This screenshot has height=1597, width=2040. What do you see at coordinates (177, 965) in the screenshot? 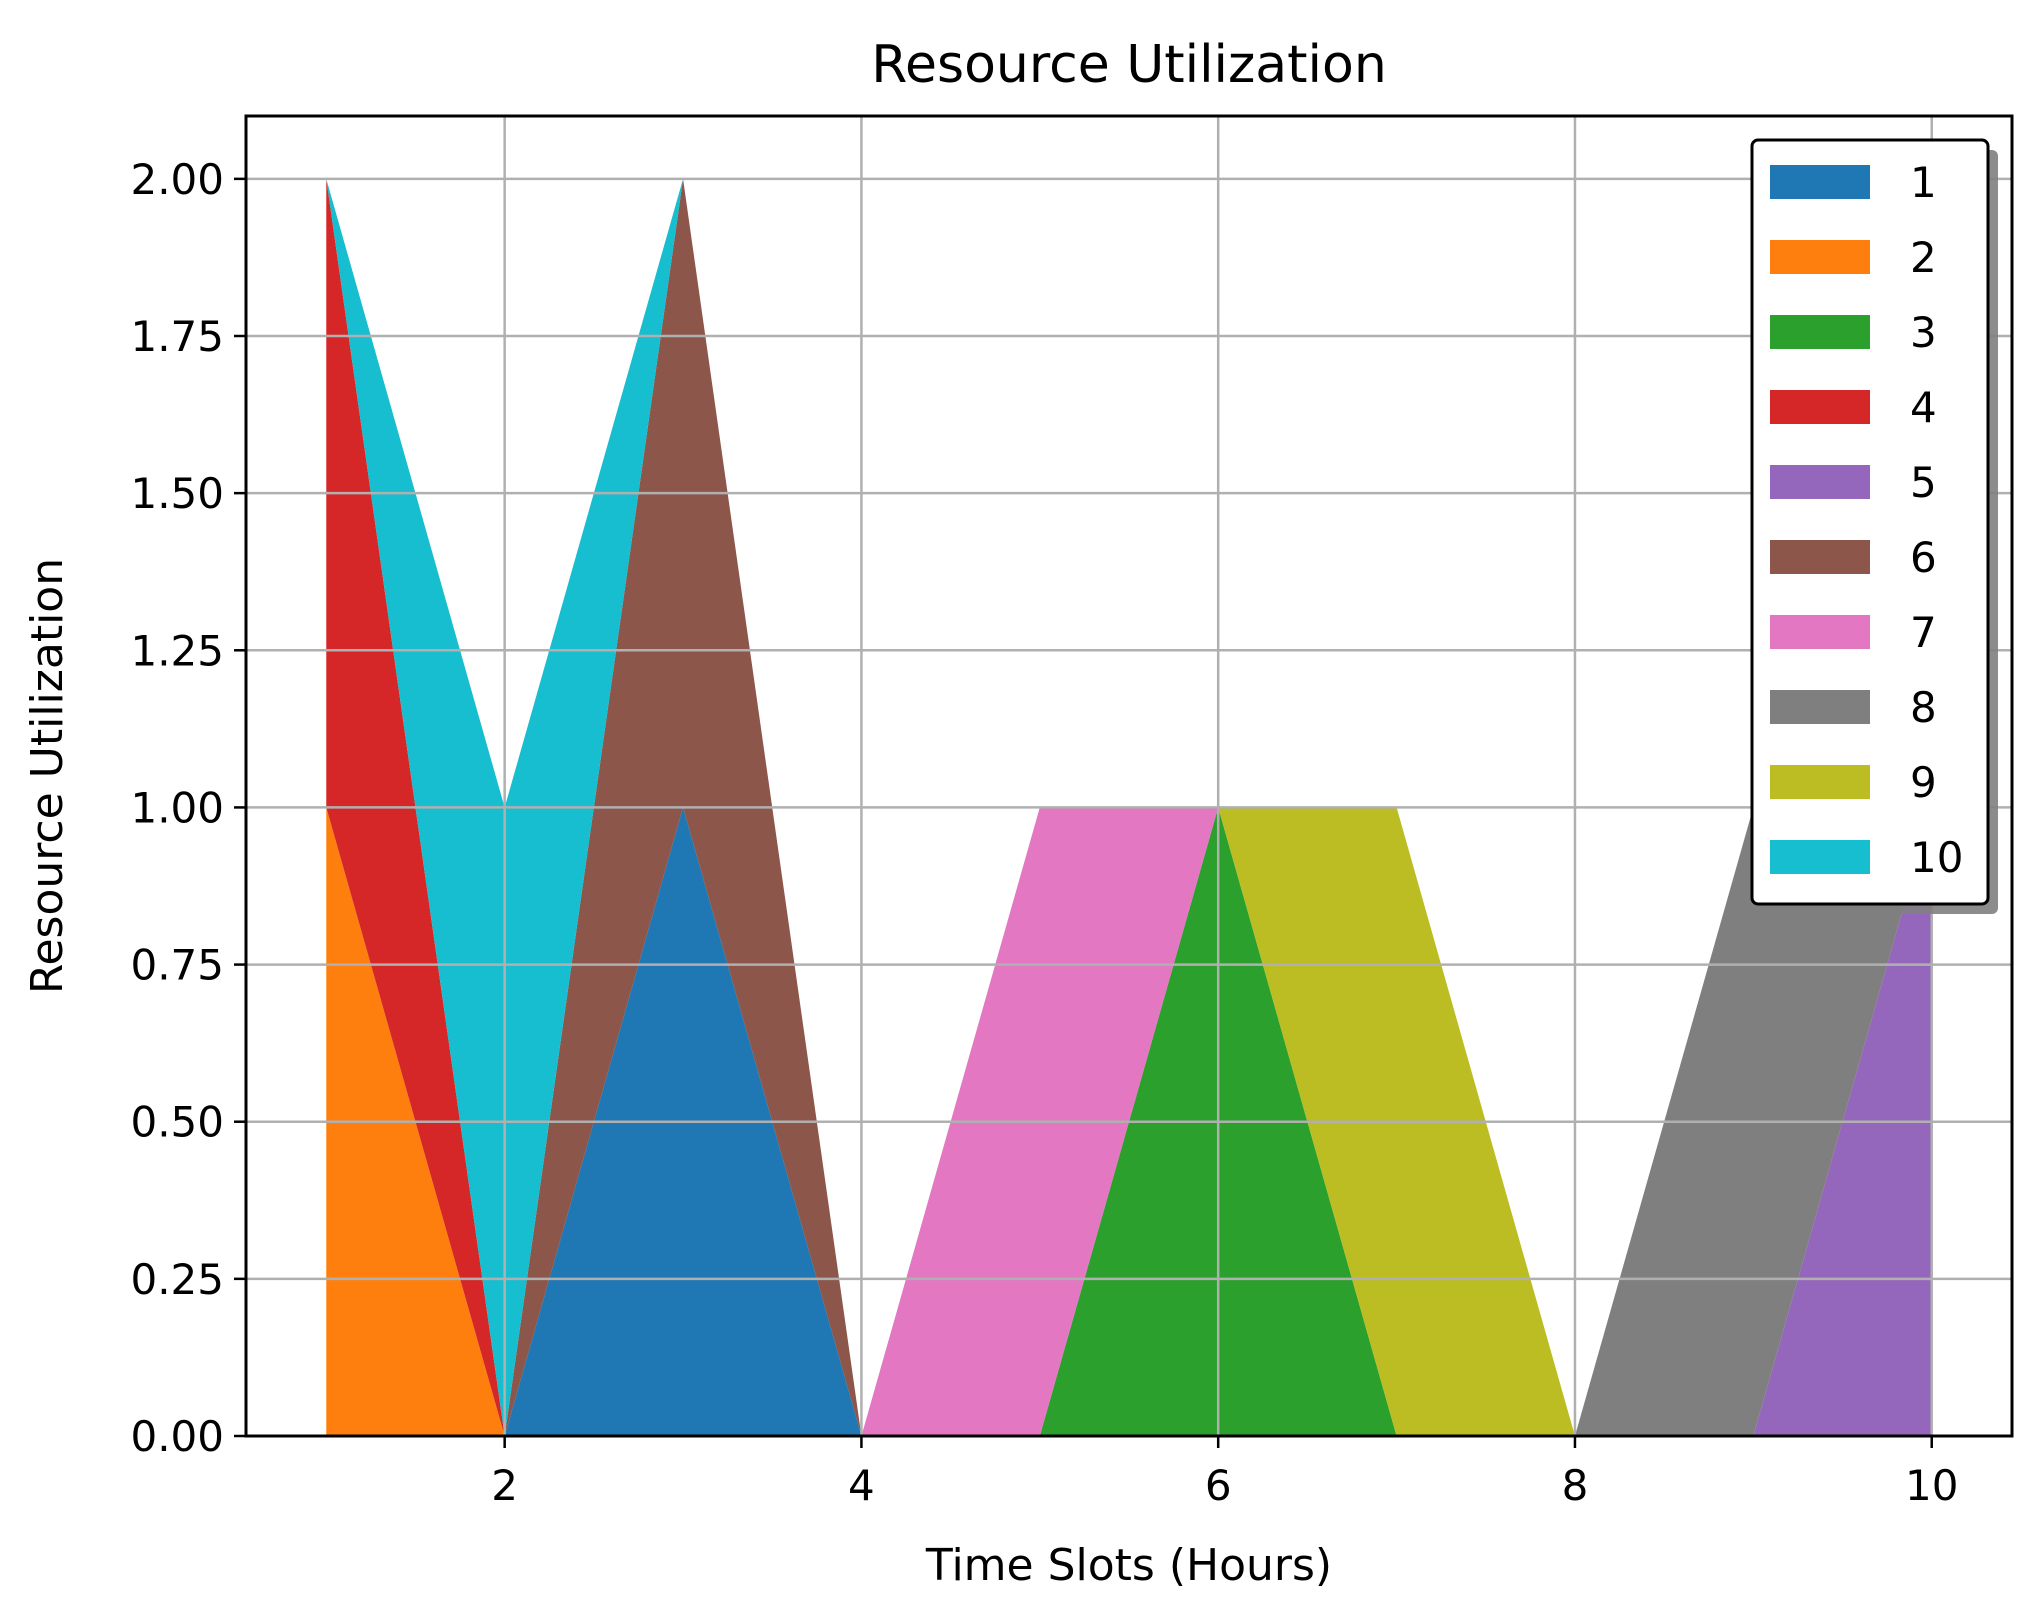
I see `y-tick-label: 0.75` at bounding box center [177, 965].